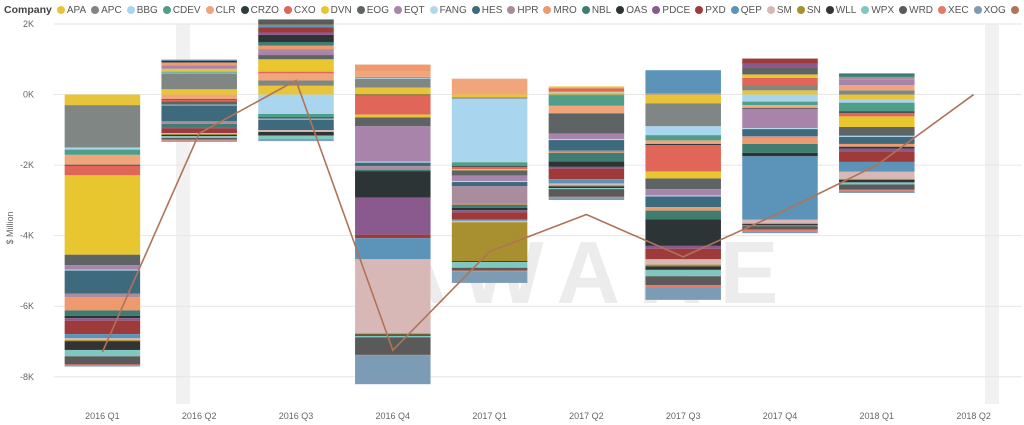  I want to click on legend-item: APA, so click(71, 10).